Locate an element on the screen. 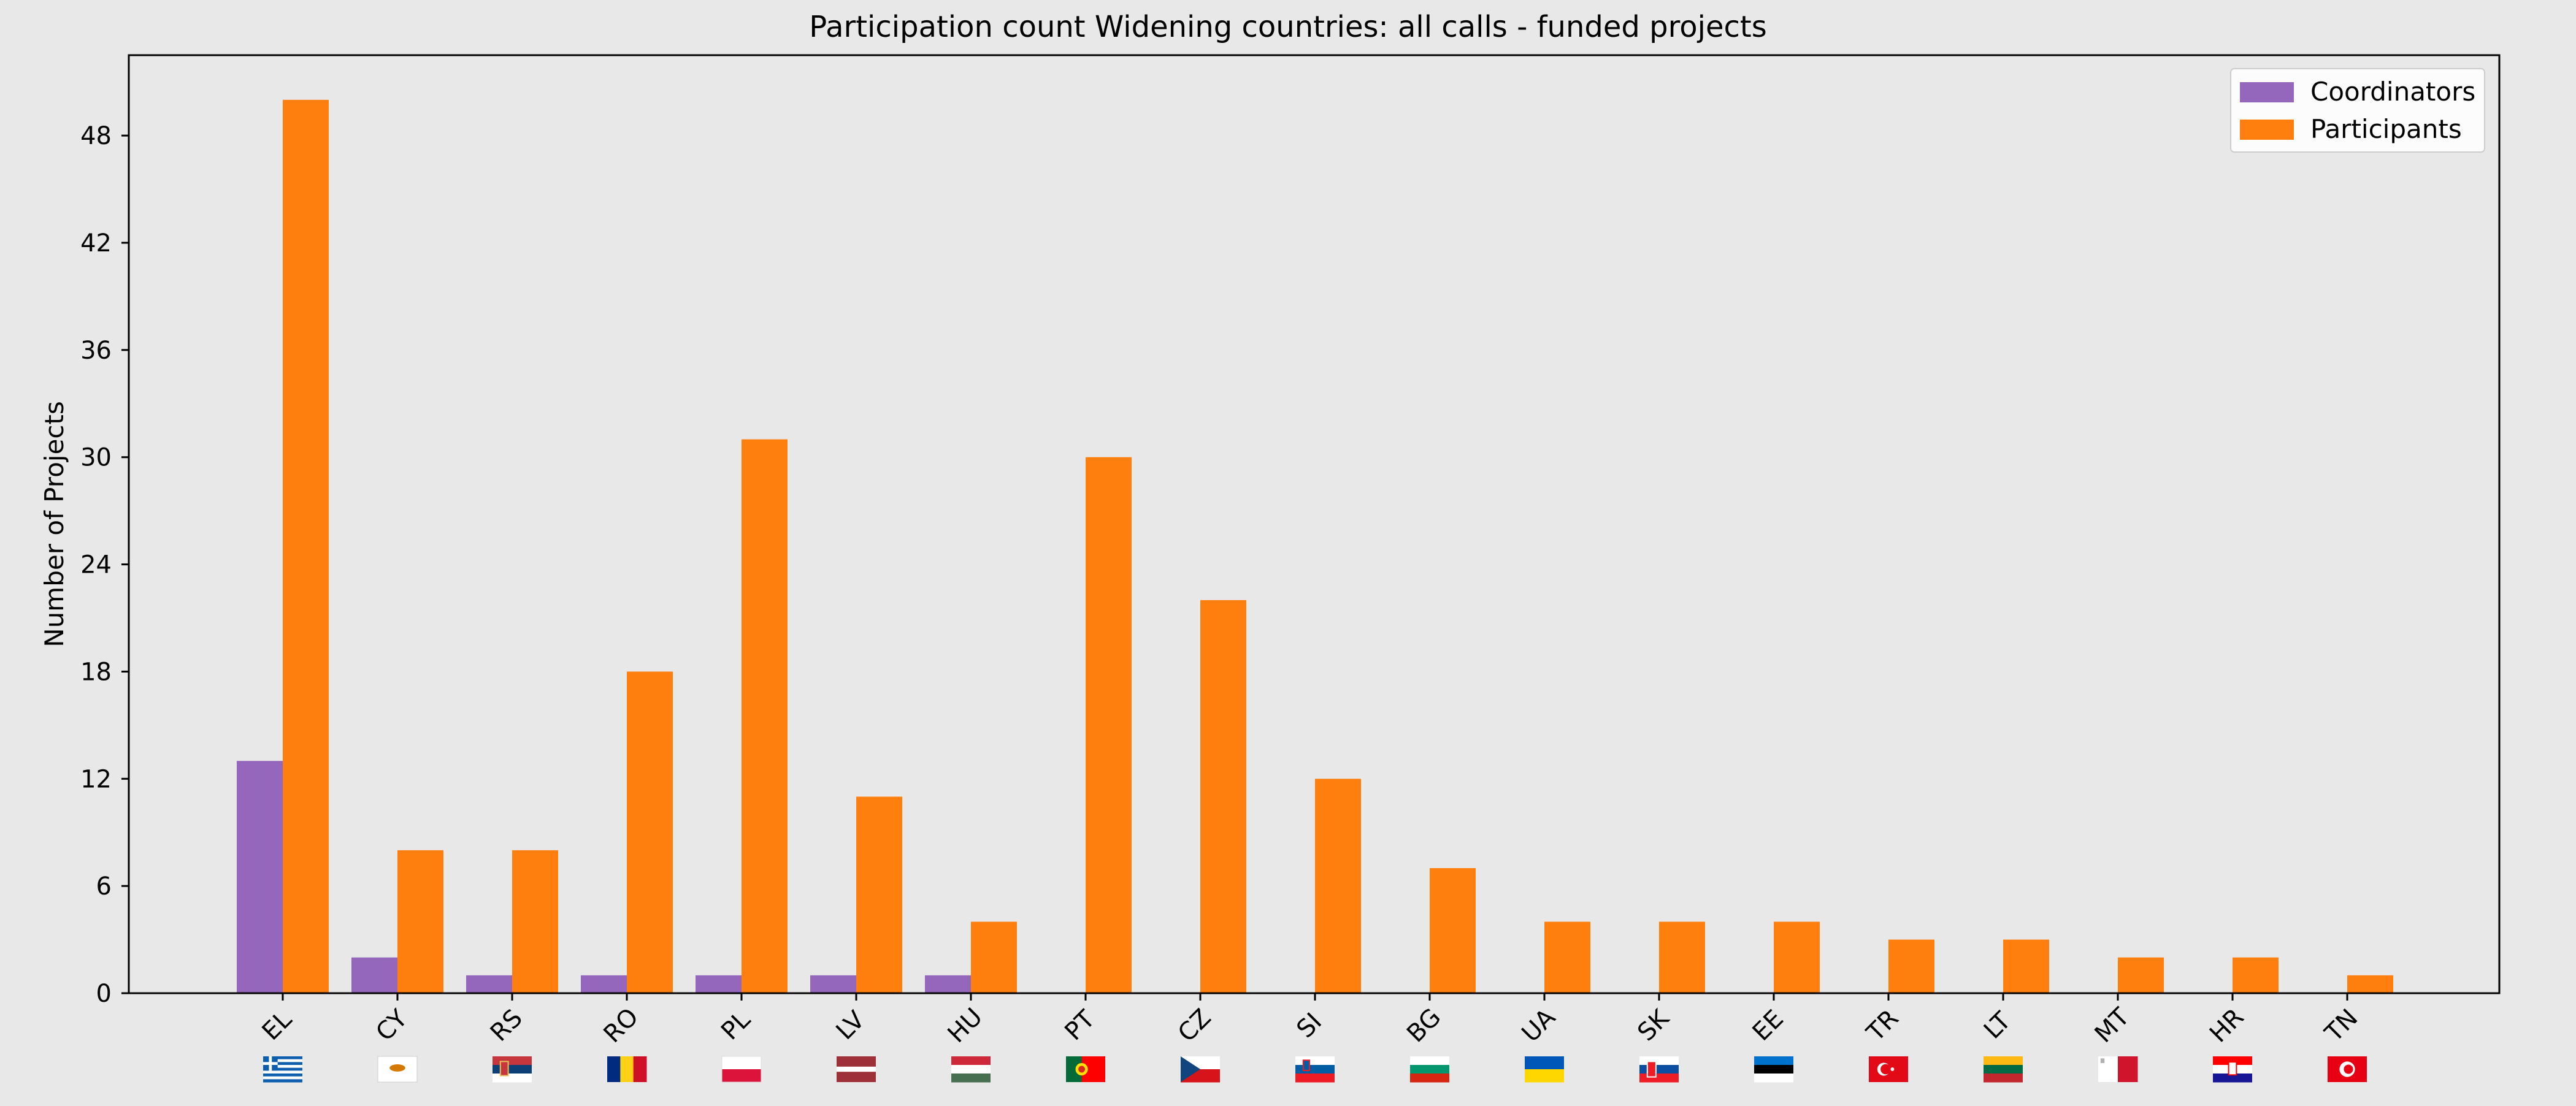 This screenshot has width=2576, height=1106. bar-participants-el is located at coordinates (306, 546).